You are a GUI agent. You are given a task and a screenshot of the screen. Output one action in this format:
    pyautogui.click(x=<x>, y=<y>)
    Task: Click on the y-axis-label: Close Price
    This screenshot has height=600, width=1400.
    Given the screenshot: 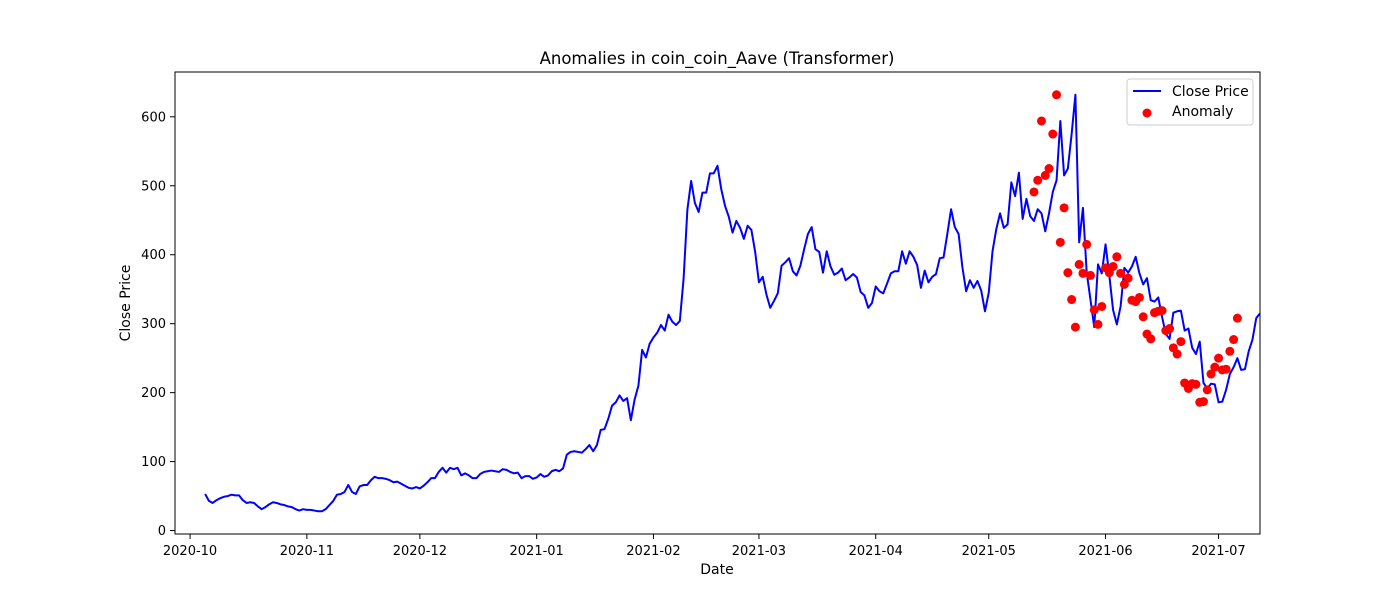 What is the action you would take?
    pyautogui.click(x=126, y=303)
    